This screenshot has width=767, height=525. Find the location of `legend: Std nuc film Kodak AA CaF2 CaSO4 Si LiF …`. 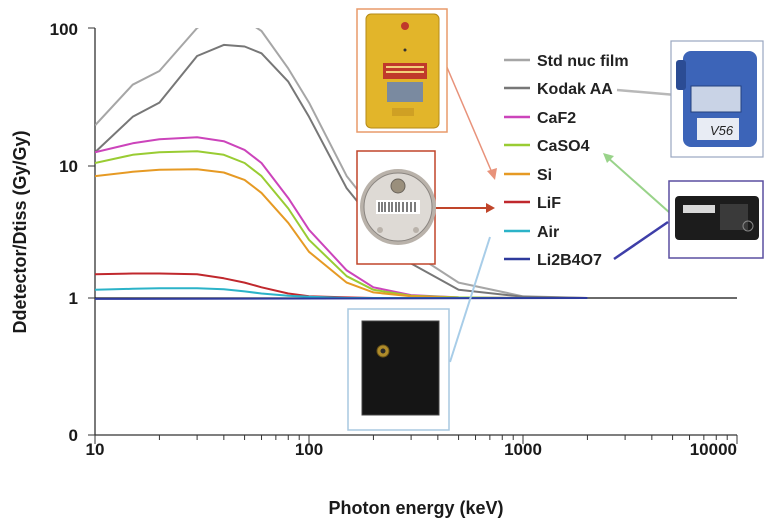

legend: Std nuc film Kodak AA CaF2 CaSO4 Si LiF … is located at coordinates (566, 161).